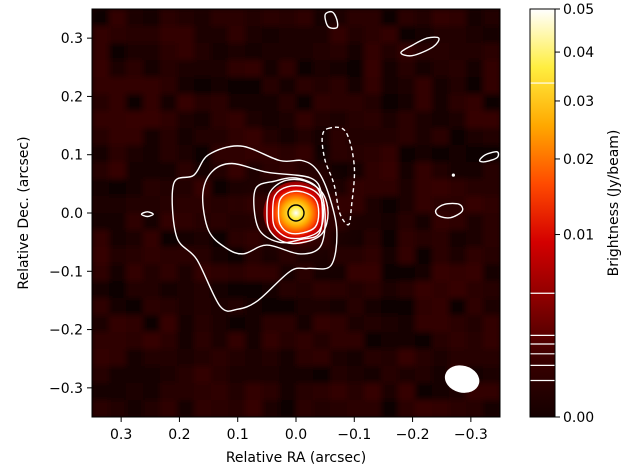 The width and height of the screenshot is (641, 475). I want to click on colorbar-gradient, so click(542, 213).